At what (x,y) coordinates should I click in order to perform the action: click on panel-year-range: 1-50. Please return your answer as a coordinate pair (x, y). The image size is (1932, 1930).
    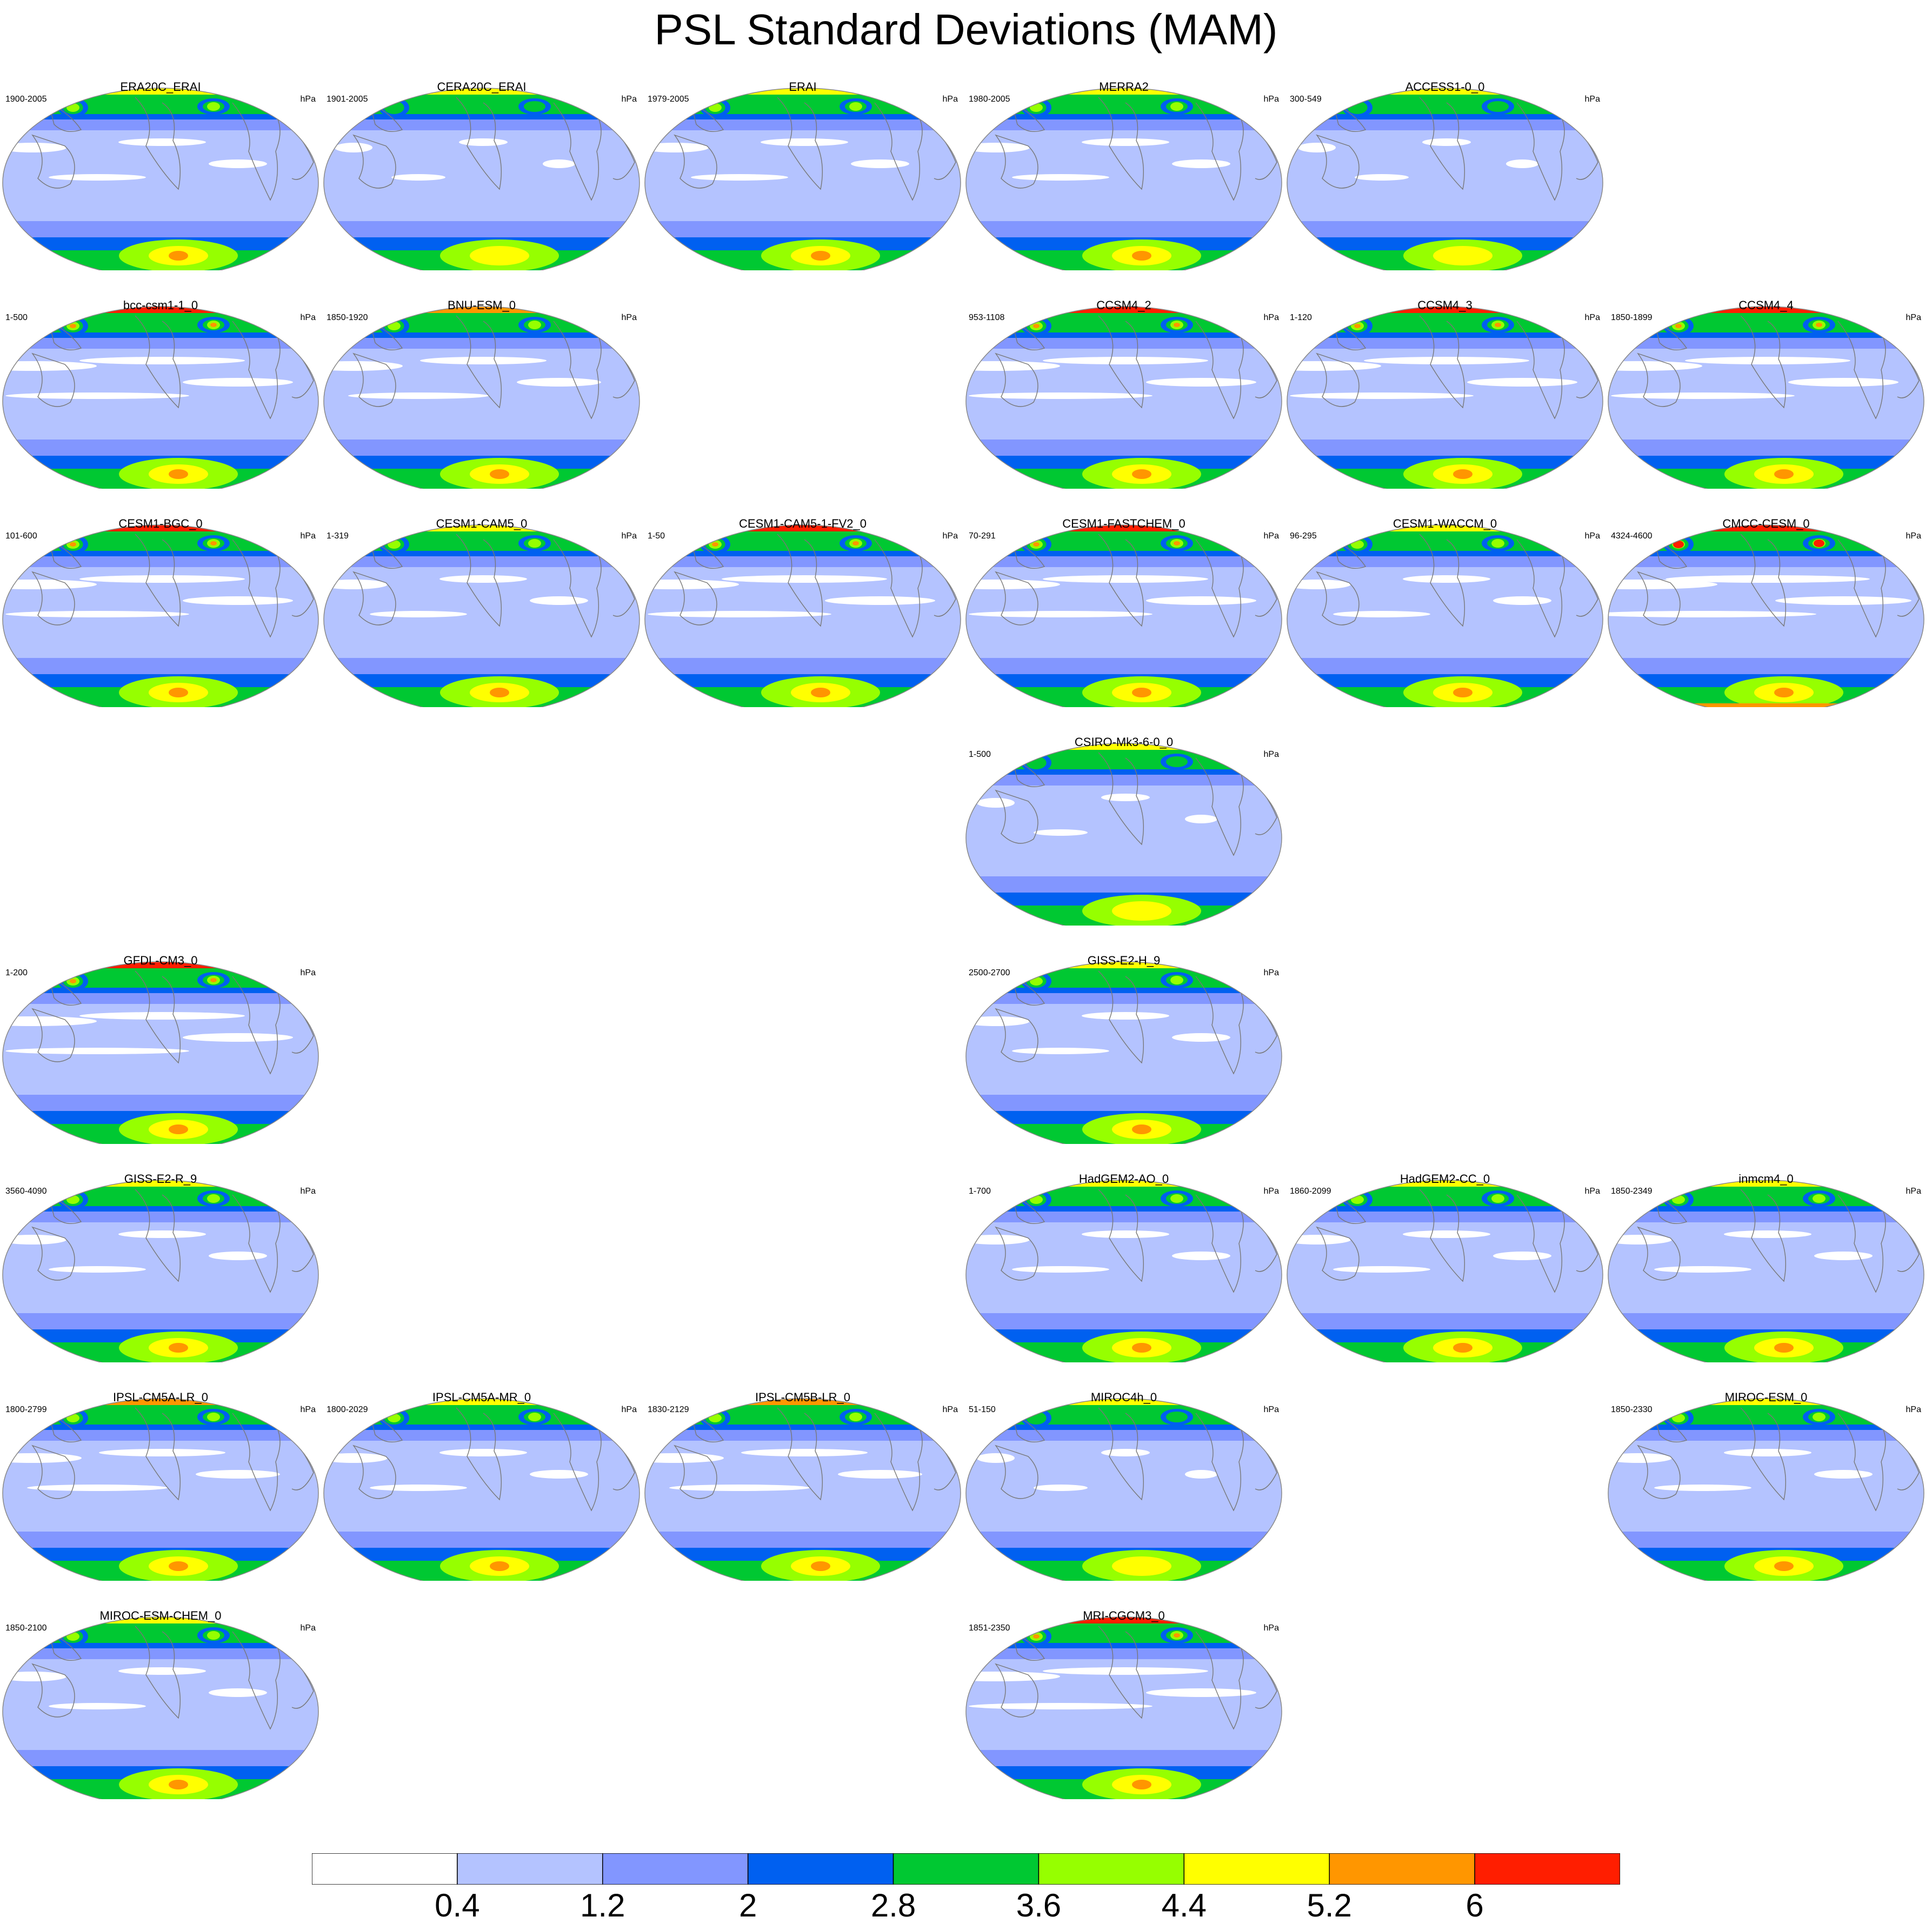
    Looking at the image, I should click on (656, 536).